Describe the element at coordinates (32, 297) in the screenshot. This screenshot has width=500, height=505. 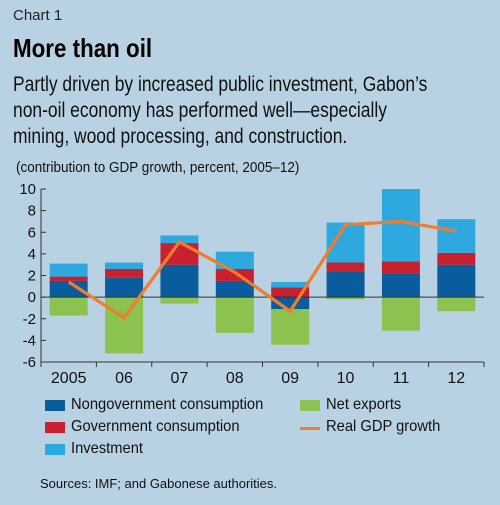
I see `y-tick-label: 0` at that location.